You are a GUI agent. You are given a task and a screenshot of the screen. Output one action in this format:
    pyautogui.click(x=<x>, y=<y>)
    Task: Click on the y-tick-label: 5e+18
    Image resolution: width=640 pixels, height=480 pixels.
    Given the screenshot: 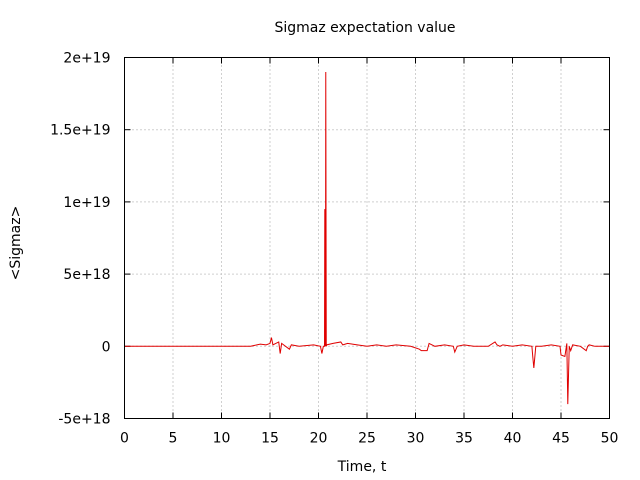 What is the action you would take?
    pyautogui.click(x=86, y=275)
    